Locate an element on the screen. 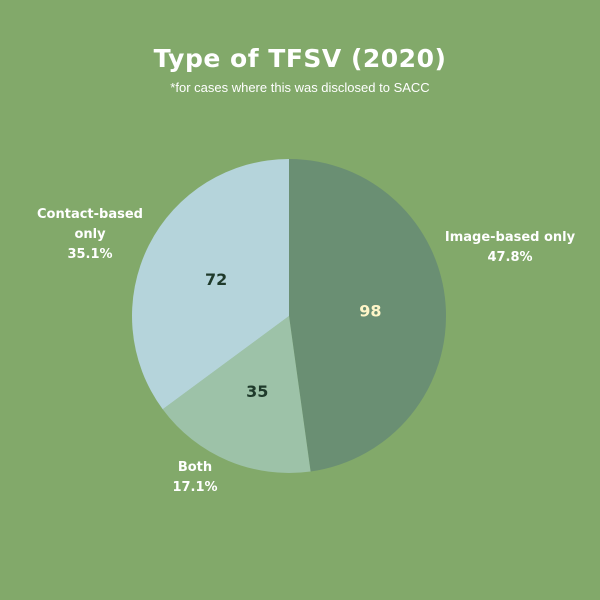 This screenshot has height=600, width=600. slice-label-contact-name-1: Contact-based is located at coordinates (90, 214).